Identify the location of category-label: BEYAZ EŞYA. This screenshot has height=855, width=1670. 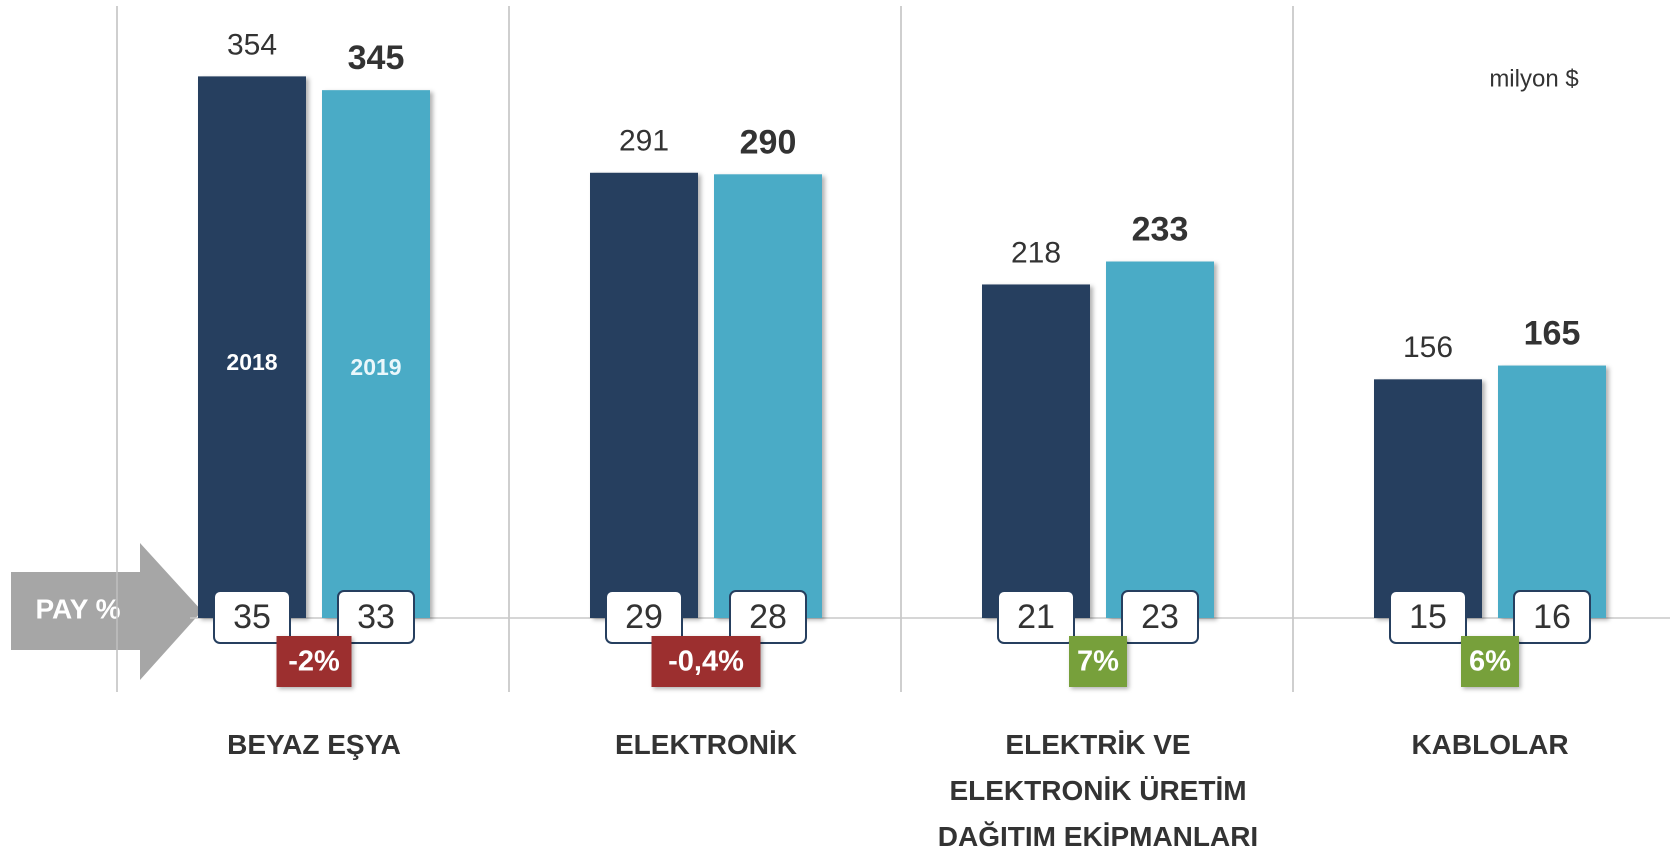
(314, 744).